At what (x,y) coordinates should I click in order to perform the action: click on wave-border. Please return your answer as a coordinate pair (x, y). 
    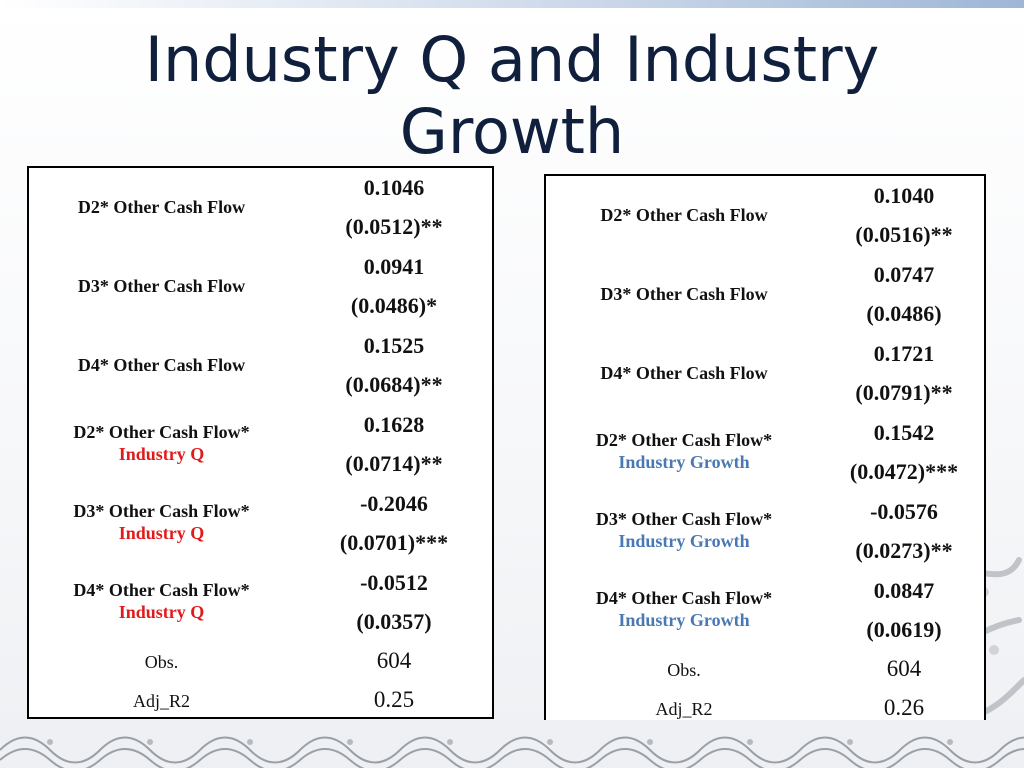
    Looking at the image, I should click on (512, 744).